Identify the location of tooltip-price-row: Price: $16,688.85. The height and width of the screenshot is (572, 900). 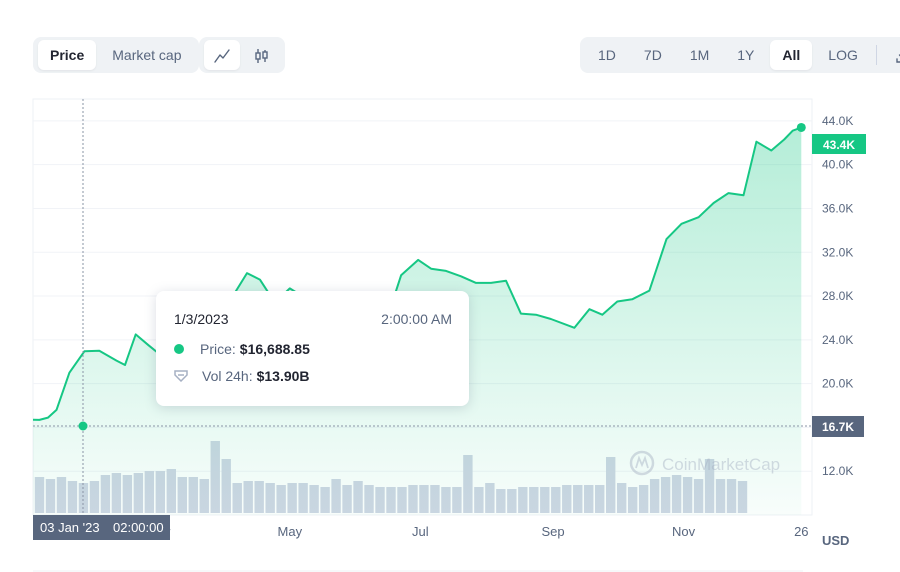
(242, 349).